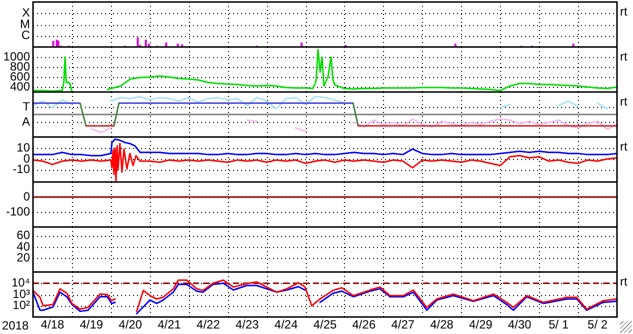 The width and height of the screenshot is (633, 334). What do you see at coordinates (481, 325) in the screenshot?
I see `x-tick-label: 4/29` at bounding box center [481, 325].